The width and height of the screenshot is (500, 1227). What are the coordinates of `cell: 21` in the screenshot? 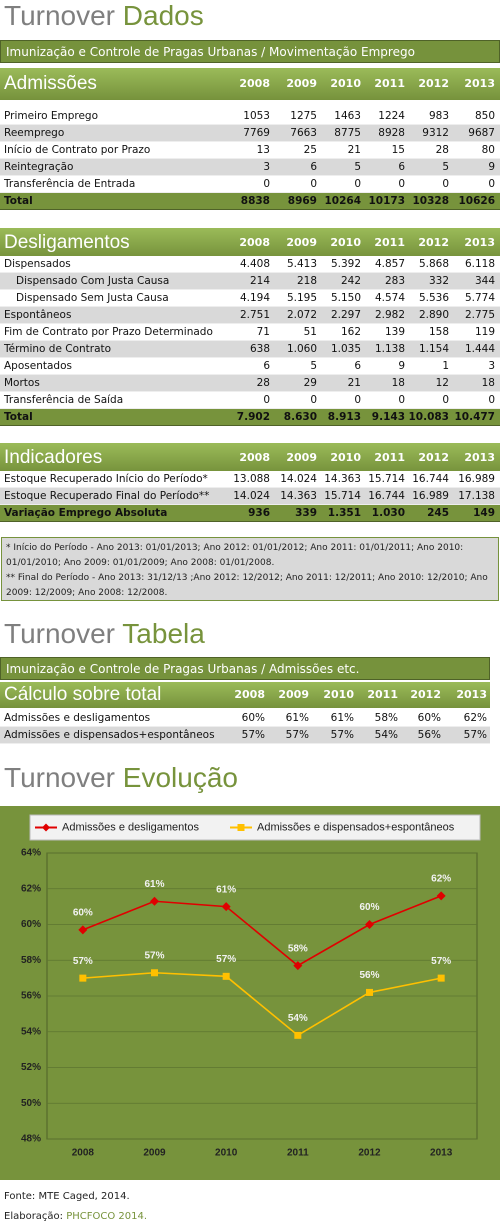 It's located at (354, 150).